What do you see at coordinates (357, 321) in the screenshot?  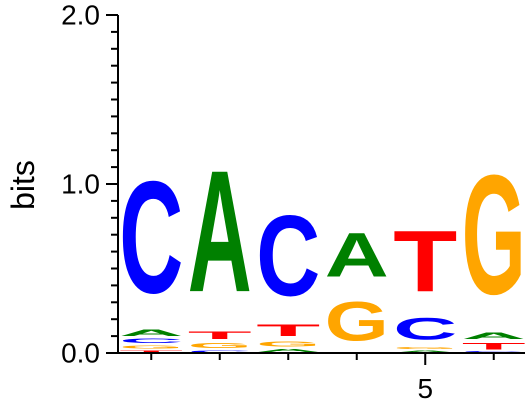 I see `logo-letter-G-pos4: G` at bounding box center [357, 321].